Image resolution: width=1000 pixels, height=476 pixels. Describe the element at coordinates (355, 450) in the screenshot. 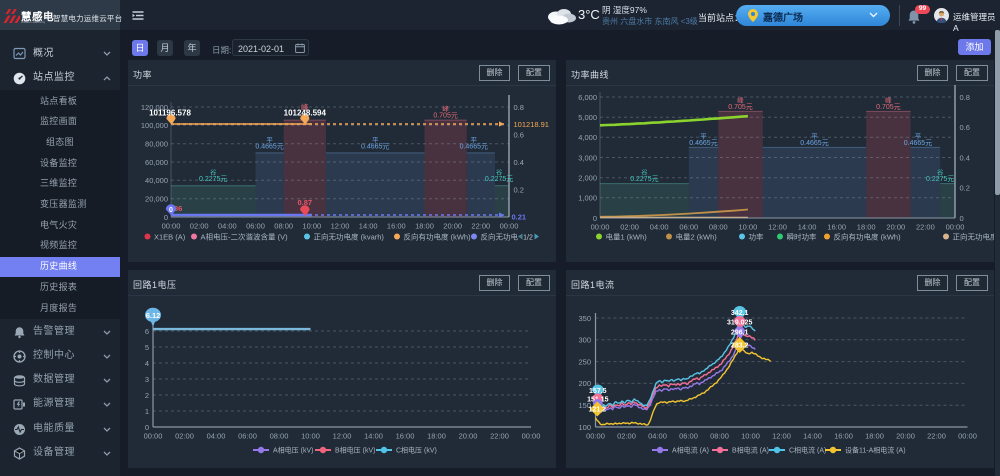

I see `svg-text: B相电压 (kV)` at that location.